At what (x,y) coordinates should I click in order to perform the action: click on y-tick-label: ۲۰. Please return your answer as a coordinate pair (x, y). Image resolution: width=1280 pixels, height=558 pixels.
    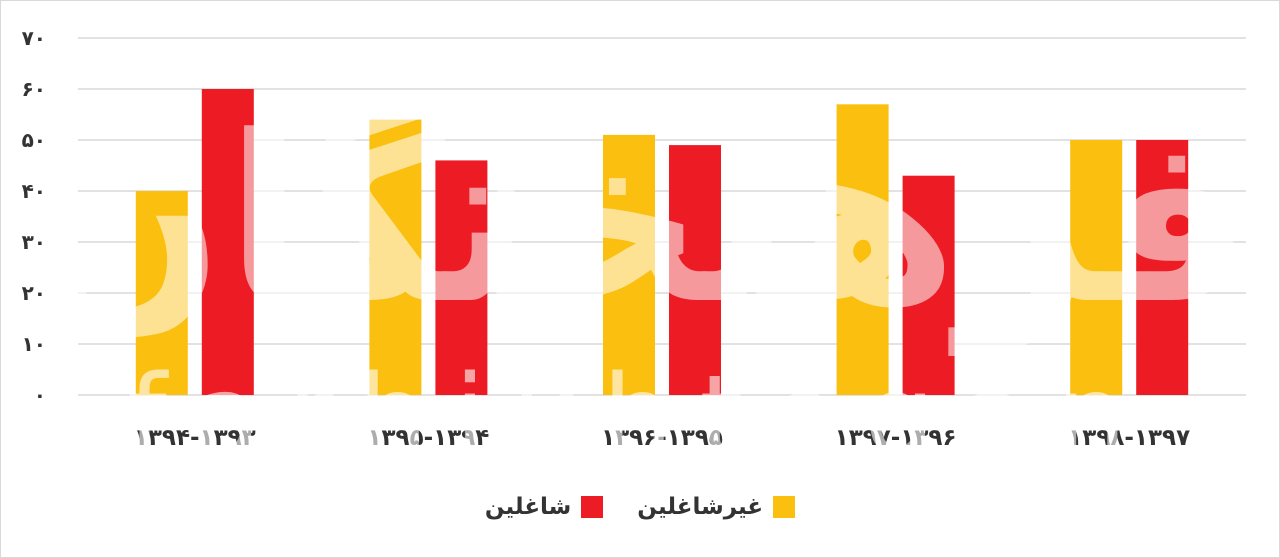
    Looking at the image, I should click on (34, 293).